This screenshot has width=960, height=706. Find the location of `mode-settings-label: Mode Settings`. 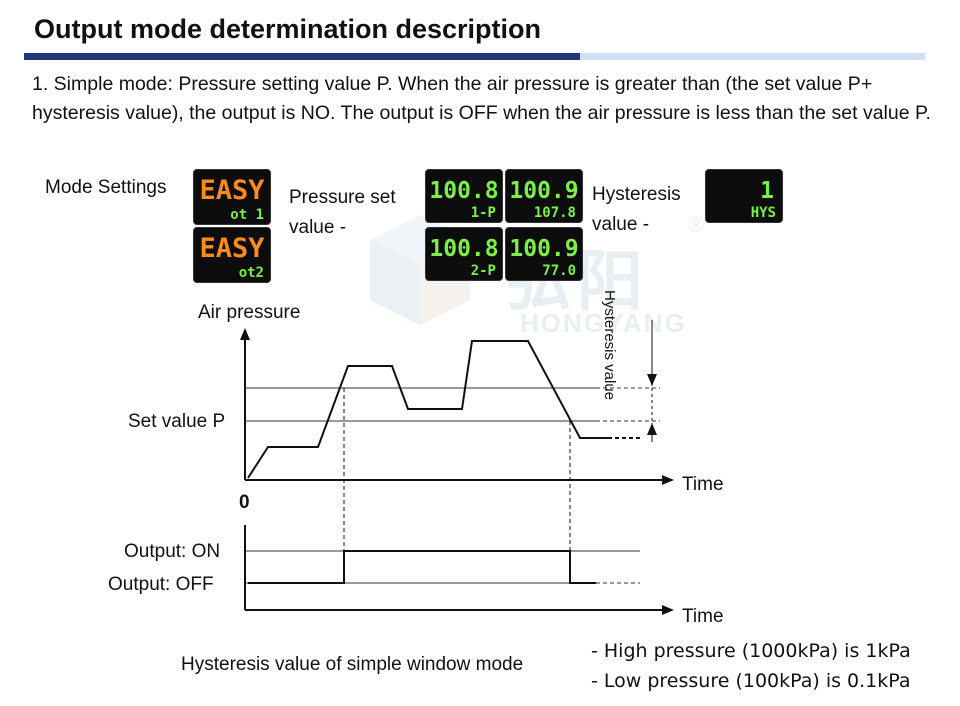

mode-settings-label: Mode Settings is located at coordinates (106, 187).